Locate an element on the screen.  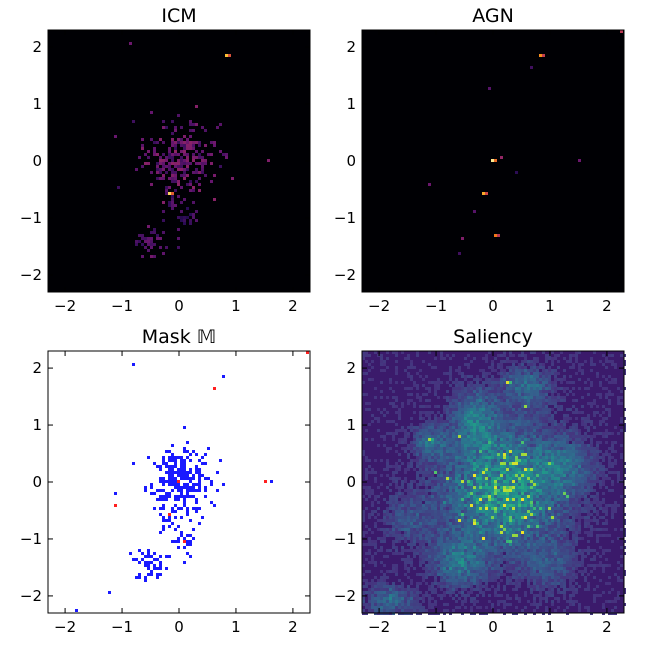
hotspot-cell is located at coordinates (229, 55).